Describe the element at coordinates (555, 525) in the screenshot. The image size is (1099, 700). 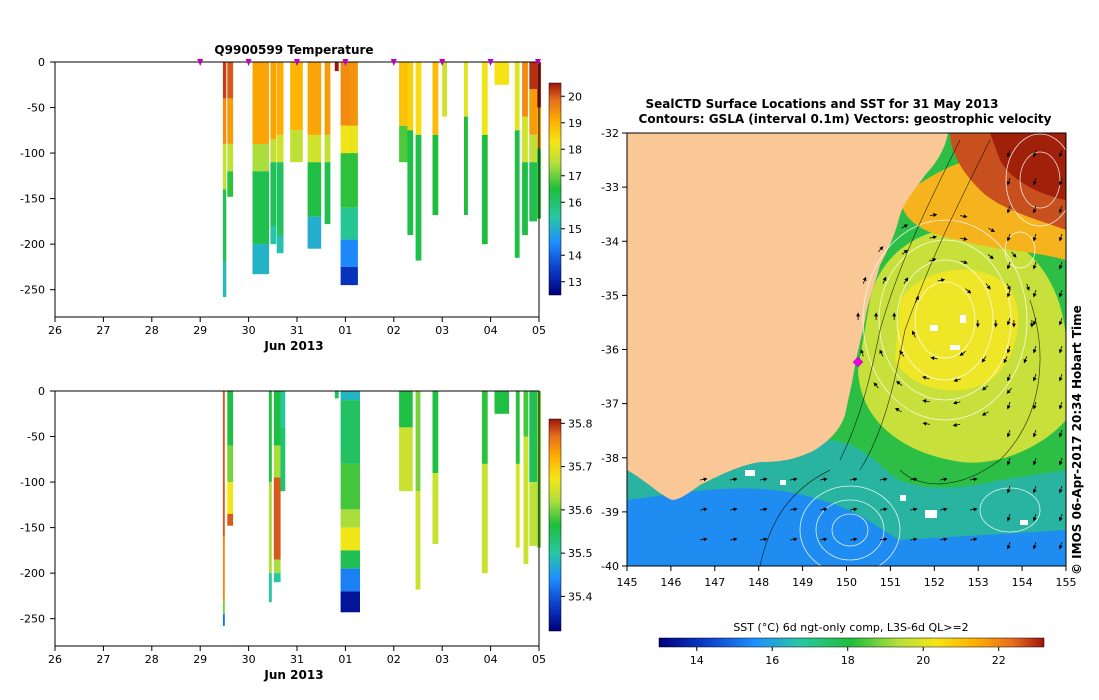
I see `salinity-colorbar` at that location.